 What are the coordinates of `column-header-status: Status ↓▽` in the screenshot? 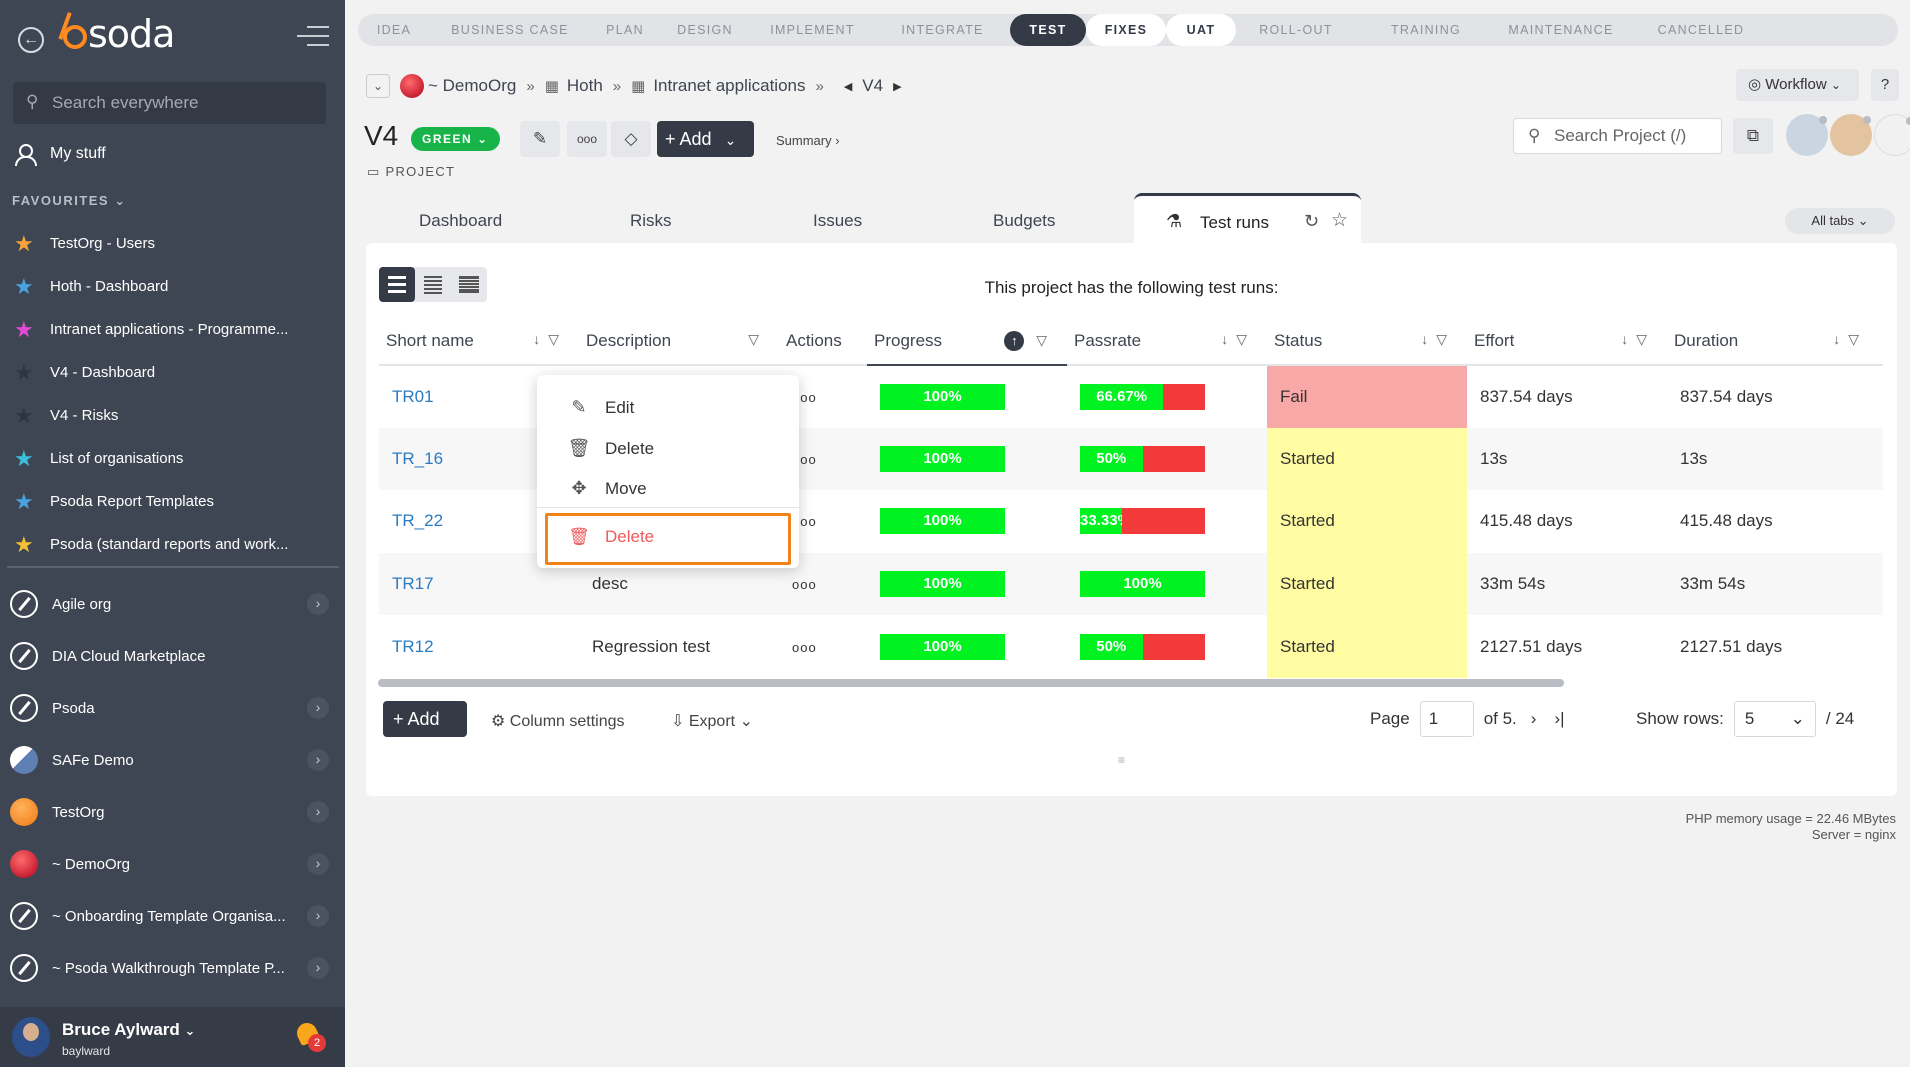 It's located at (1367, 341).